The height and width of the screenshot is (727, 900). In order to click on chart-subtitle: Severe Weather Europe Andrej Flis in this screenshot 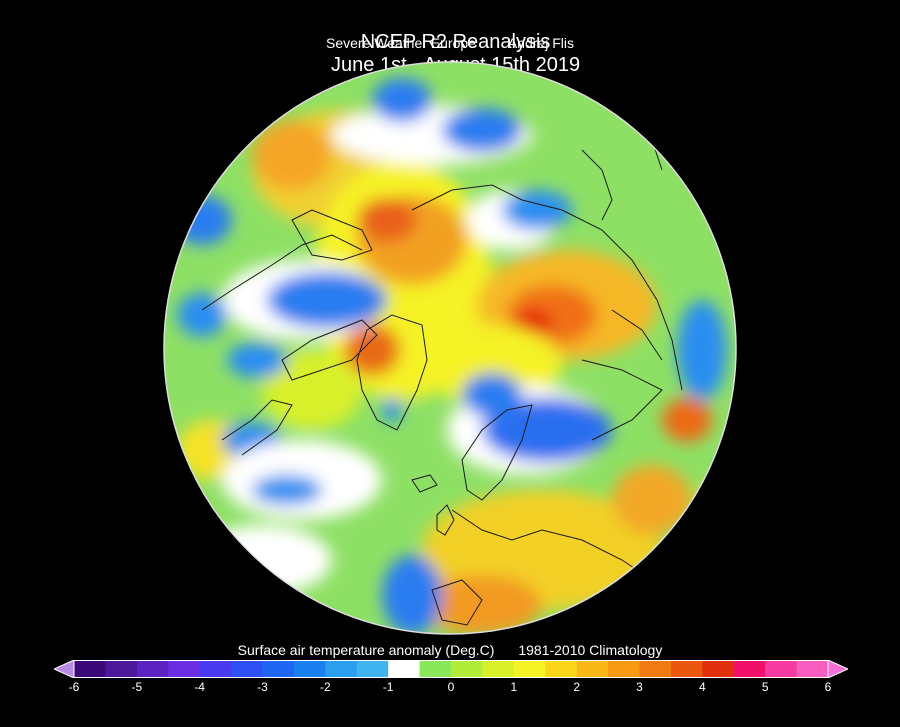, I will do `click(450, 43)`.